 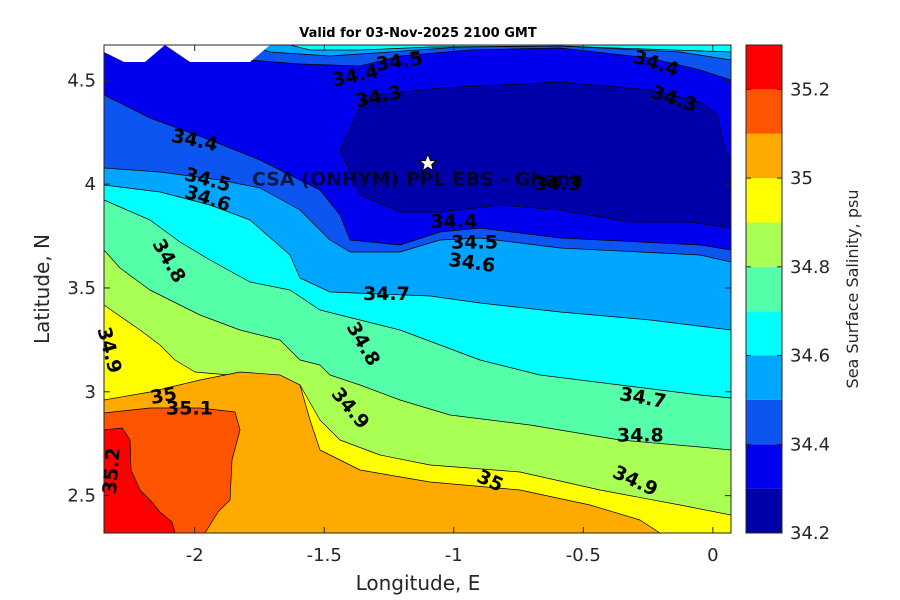 What do you see at coordinates (583, 555) in the screenshot?
I see `x-tick-label: -0.5` at bounding box center [583, 555].